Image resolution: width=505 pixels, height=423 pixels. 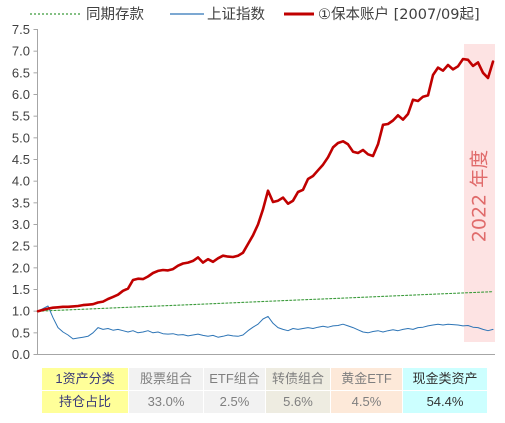 I want to click on table-row-label-position-share: 持仓占比, so click(x=85, y=402).